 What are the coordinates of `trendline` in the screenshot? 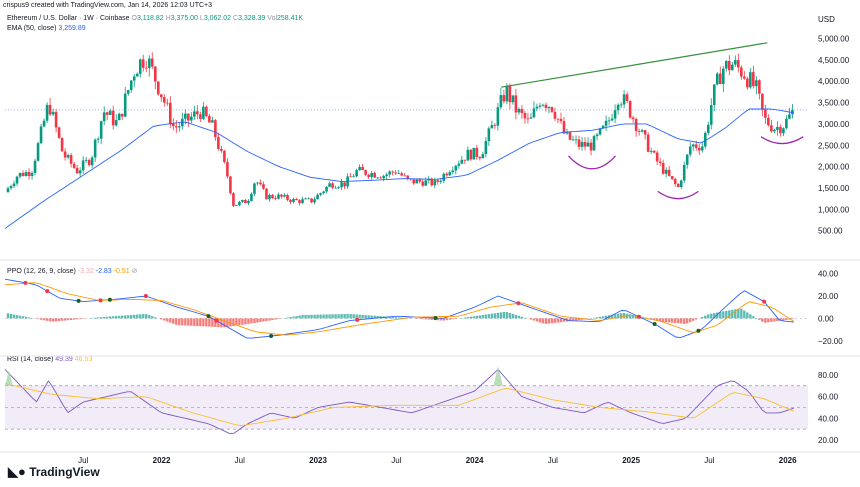 It's located at (634, 65).